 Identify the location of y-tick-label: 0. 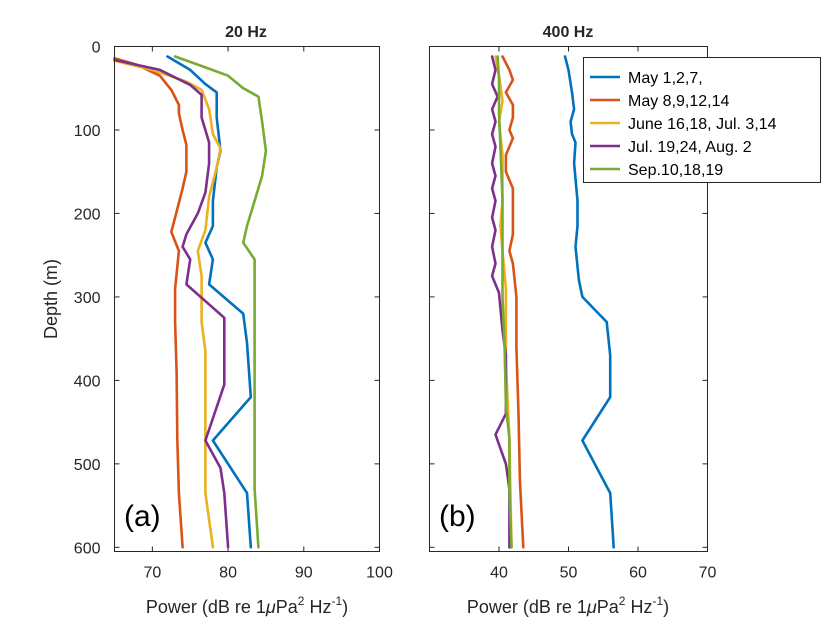
(96, 48).